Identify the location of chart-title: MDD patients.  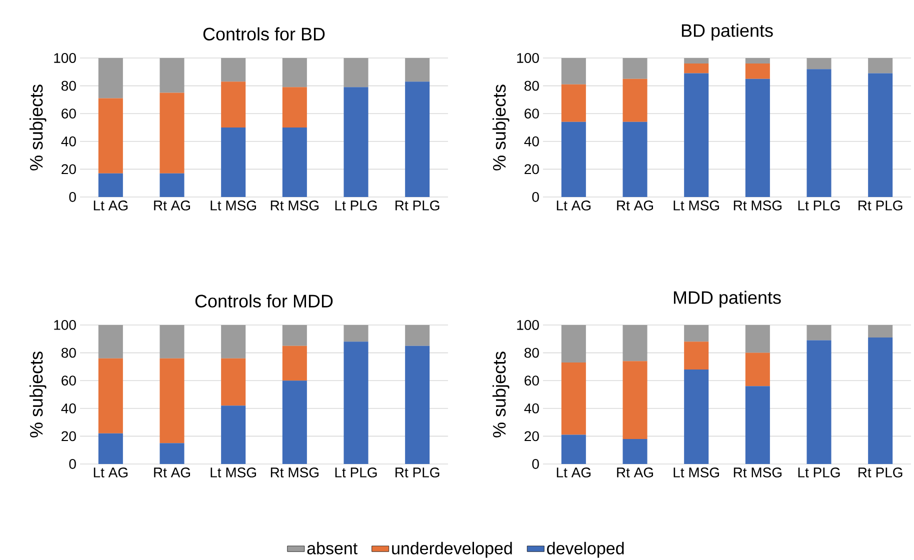
(727, 299).